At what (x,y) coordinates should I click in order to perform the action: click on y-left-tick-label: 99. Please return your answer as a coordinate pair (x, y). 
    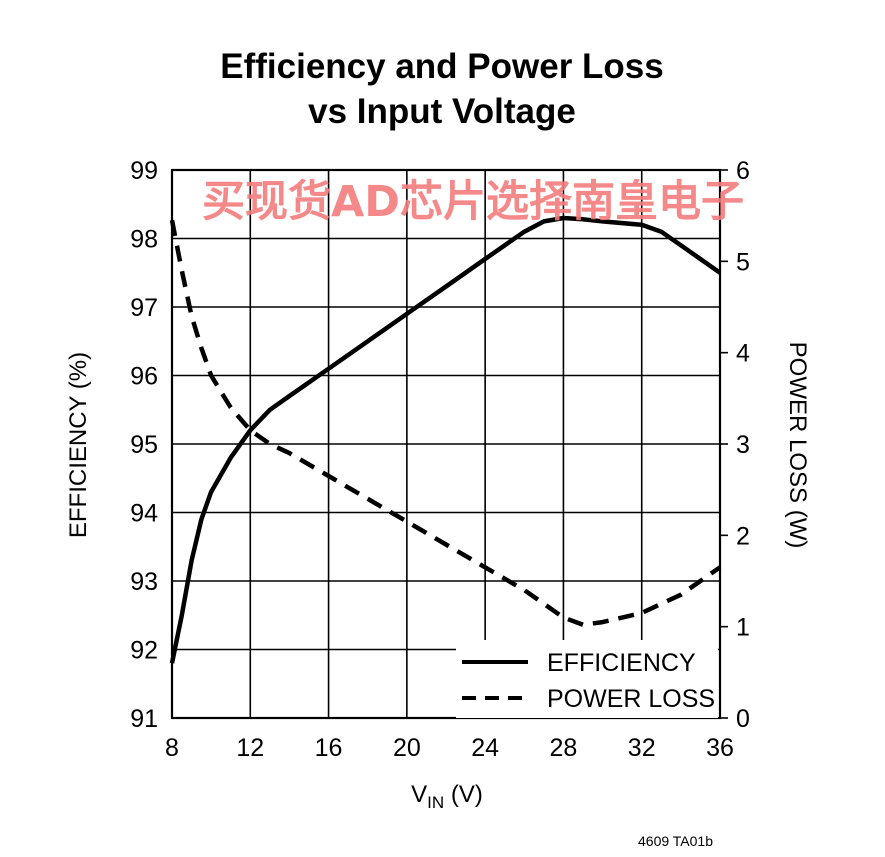
    Looking at the image, I should click on (144, 171).